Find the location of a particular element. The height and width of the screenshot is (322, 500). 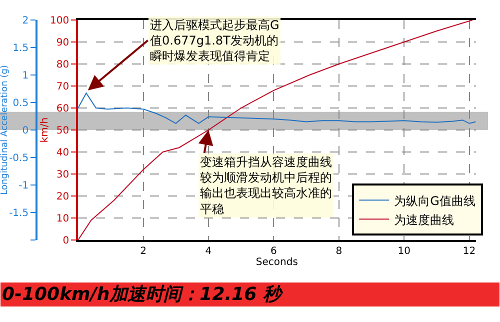

x-tick-label: 2 is located at coordinates (143, 251).